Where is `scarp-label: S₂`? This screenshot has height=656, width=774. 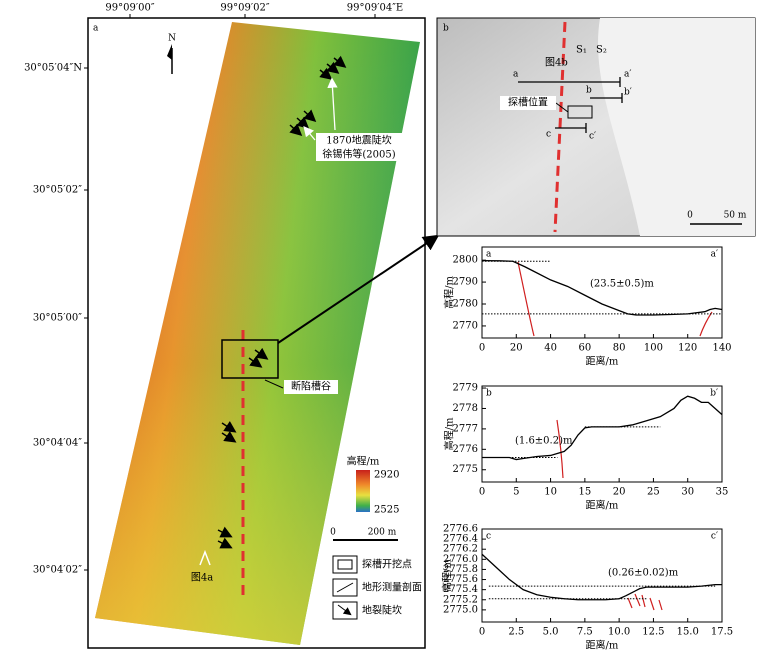 scarp-label: S₂ is located at coordinates (601, 50).